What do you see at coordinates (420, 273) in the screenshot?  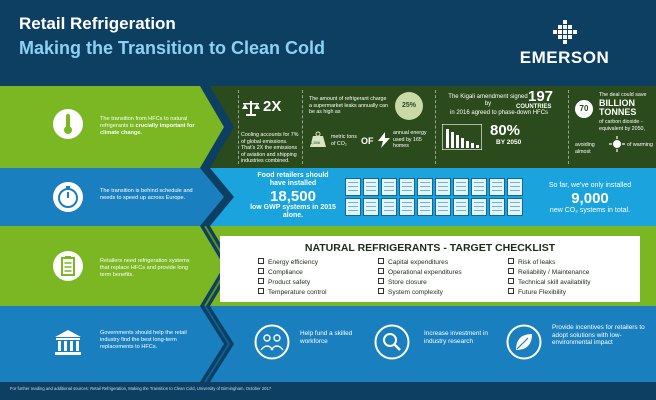 I see `checklist-item: Operational expenditures` at bounding box center [420, 273].